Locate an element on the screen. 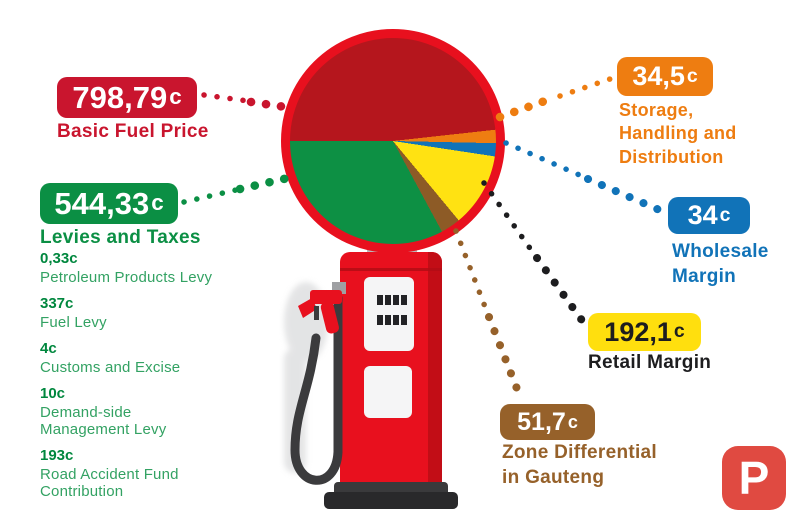 The image size is (800, 528). levies-taxes-label: Levies and Taxes is located at coordinates (120, 237).